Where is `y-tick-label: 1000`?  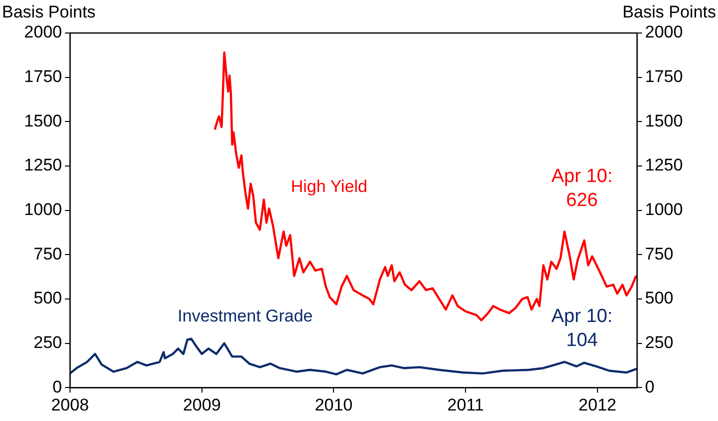
y-tick-label: 1000 is located at coordinates (43, 209).